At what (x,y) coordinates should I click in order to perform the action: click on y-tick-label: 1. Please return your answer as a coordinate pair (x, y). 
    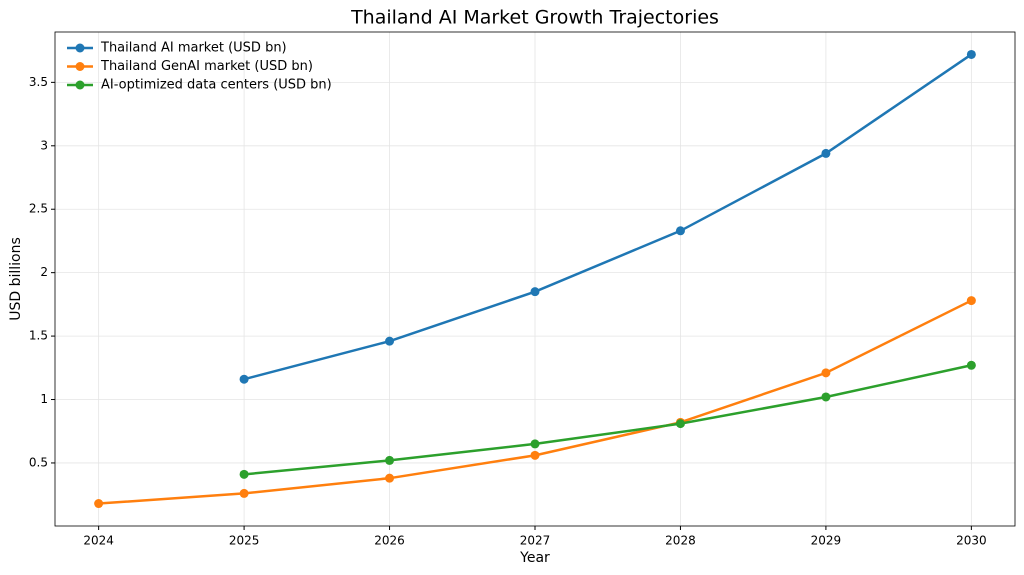
    Looking at the image, I should click on (44, 399).